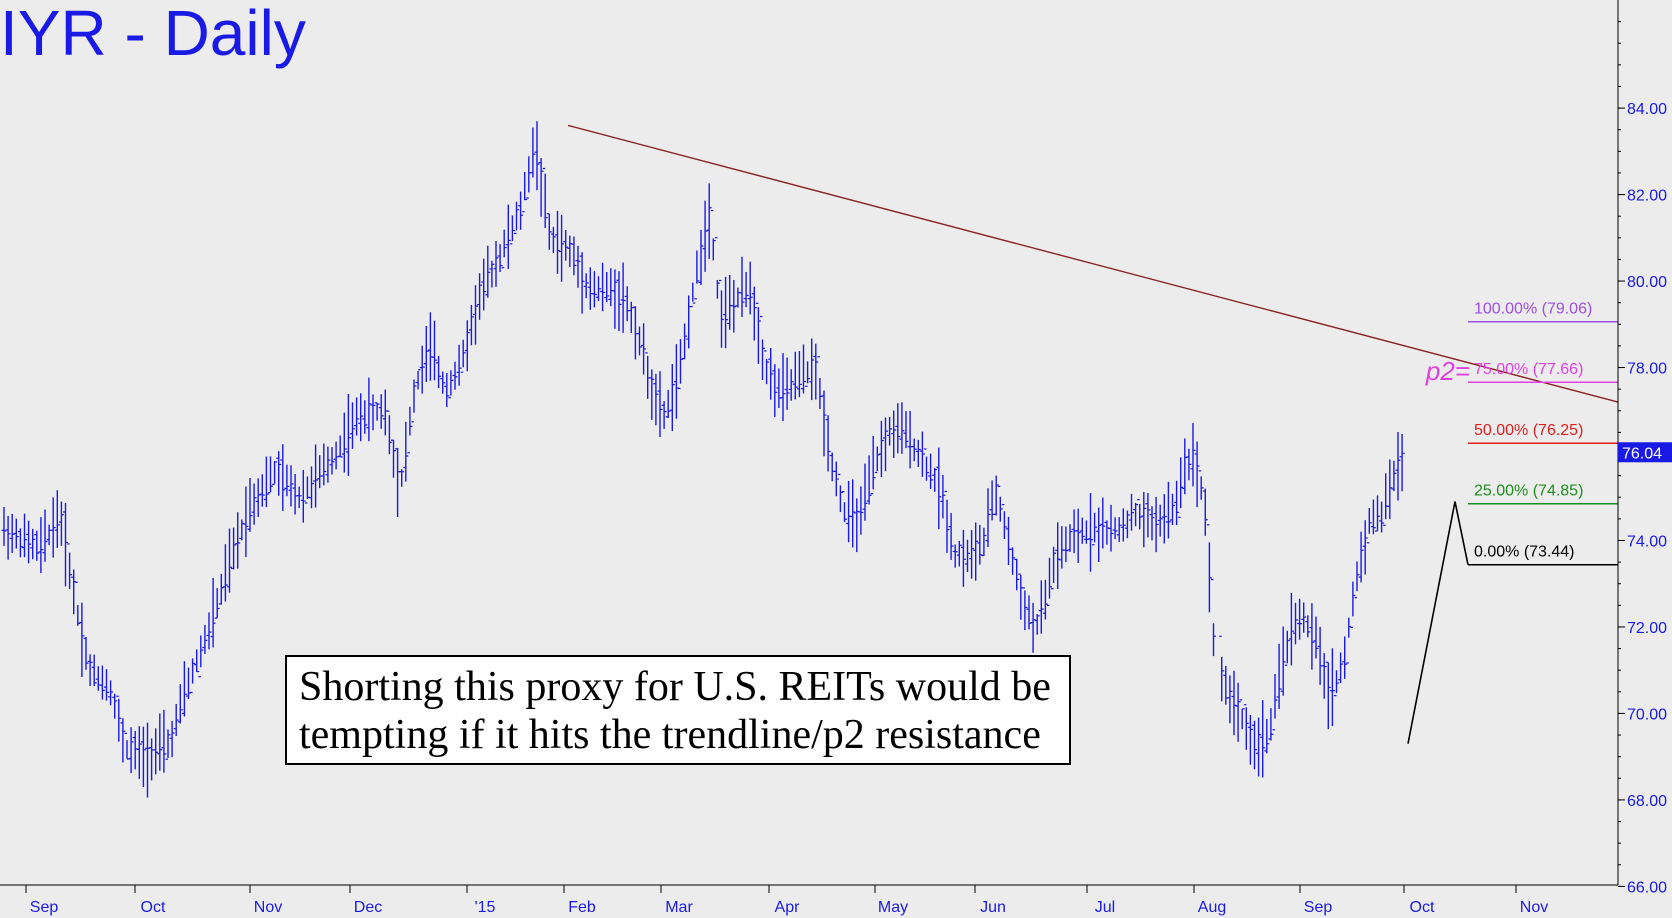 The width and height of the screenshot is (1672, 918). I want to click on x-tick-label: Jul, so click(1105, 907).